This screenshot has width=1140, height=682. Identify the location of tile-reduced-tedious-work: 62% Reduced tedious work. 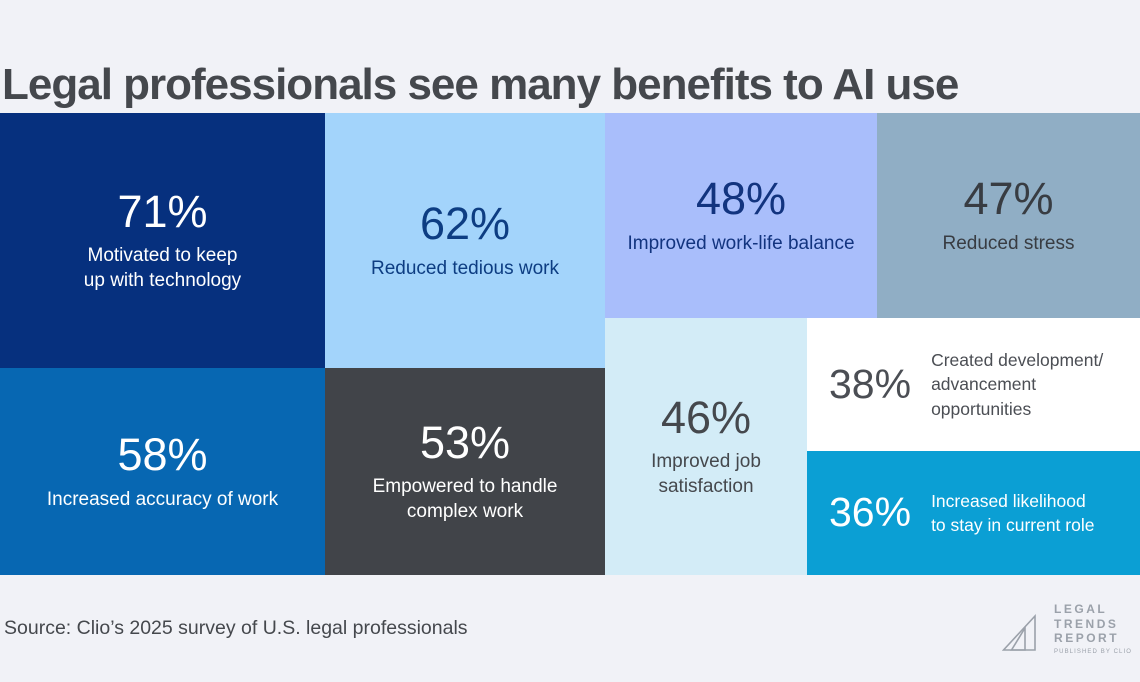
(465, 240).